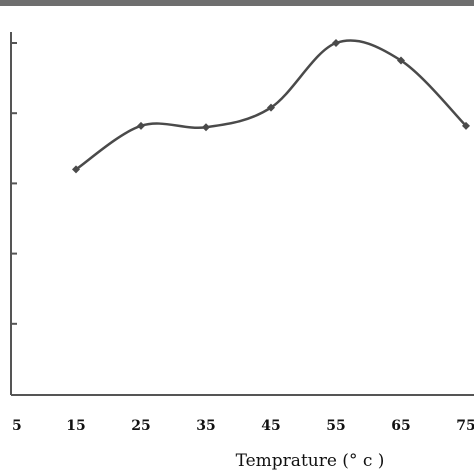  I want to click on x-tick-label: 35, so click(205, 426).